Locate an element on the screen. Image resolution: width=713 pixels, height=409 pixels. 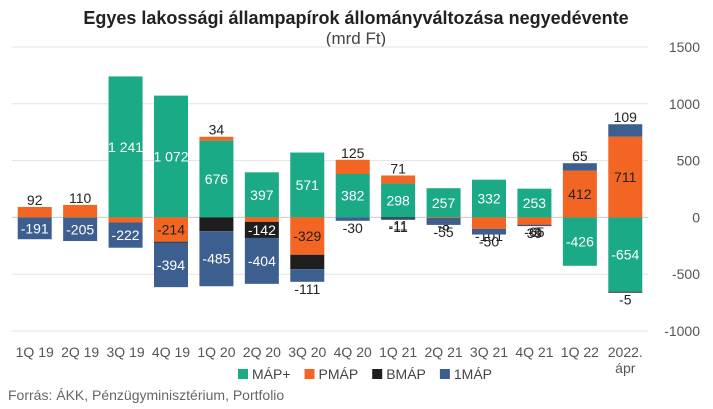
data-label: 1 241 is located at coordinates (125, 147).